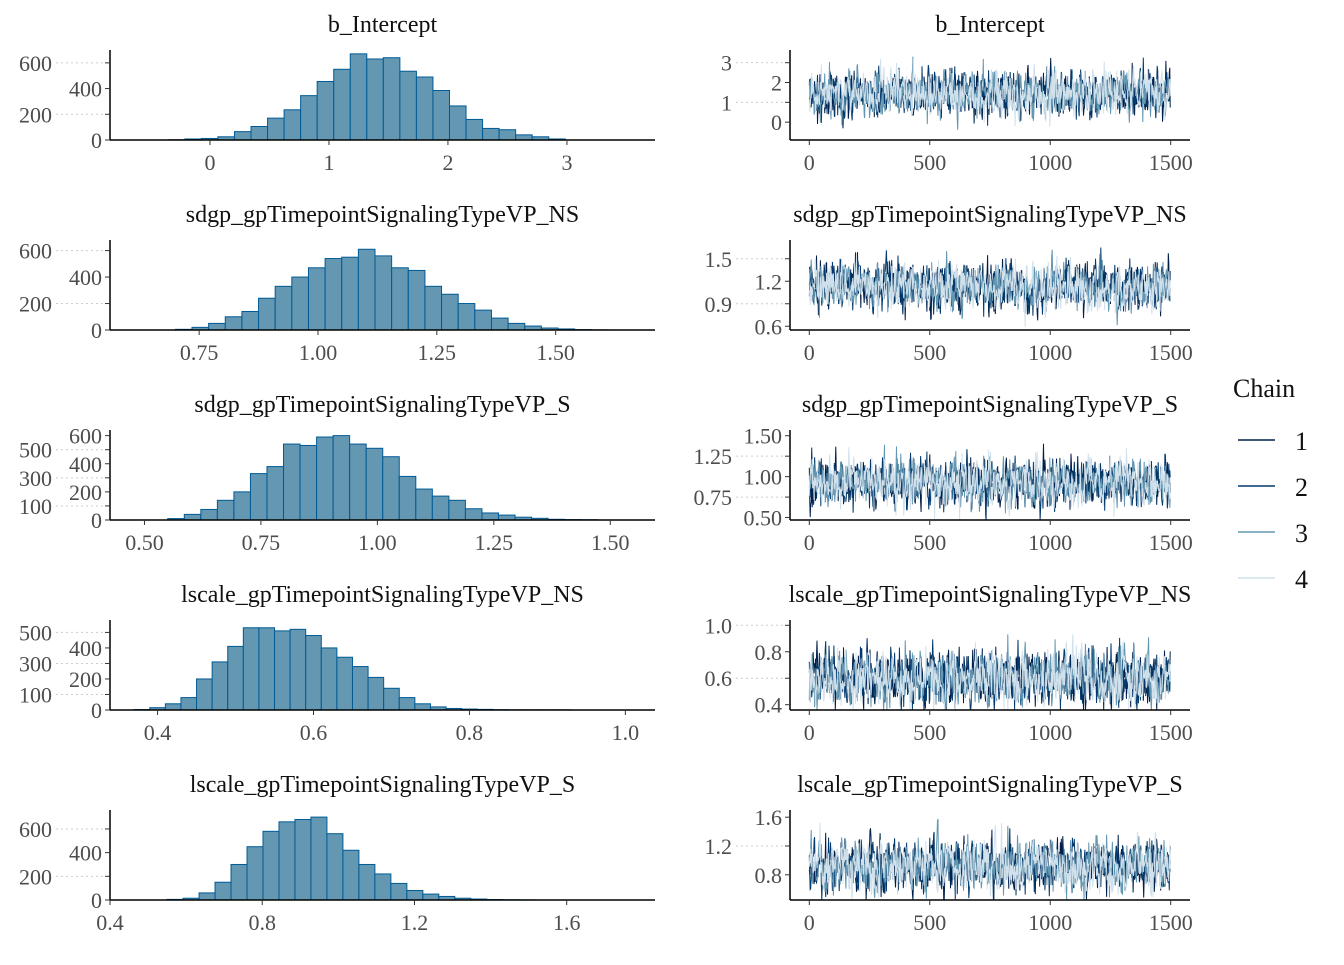  I want to click on x-tick-label: 0.75, so click(261, 542).